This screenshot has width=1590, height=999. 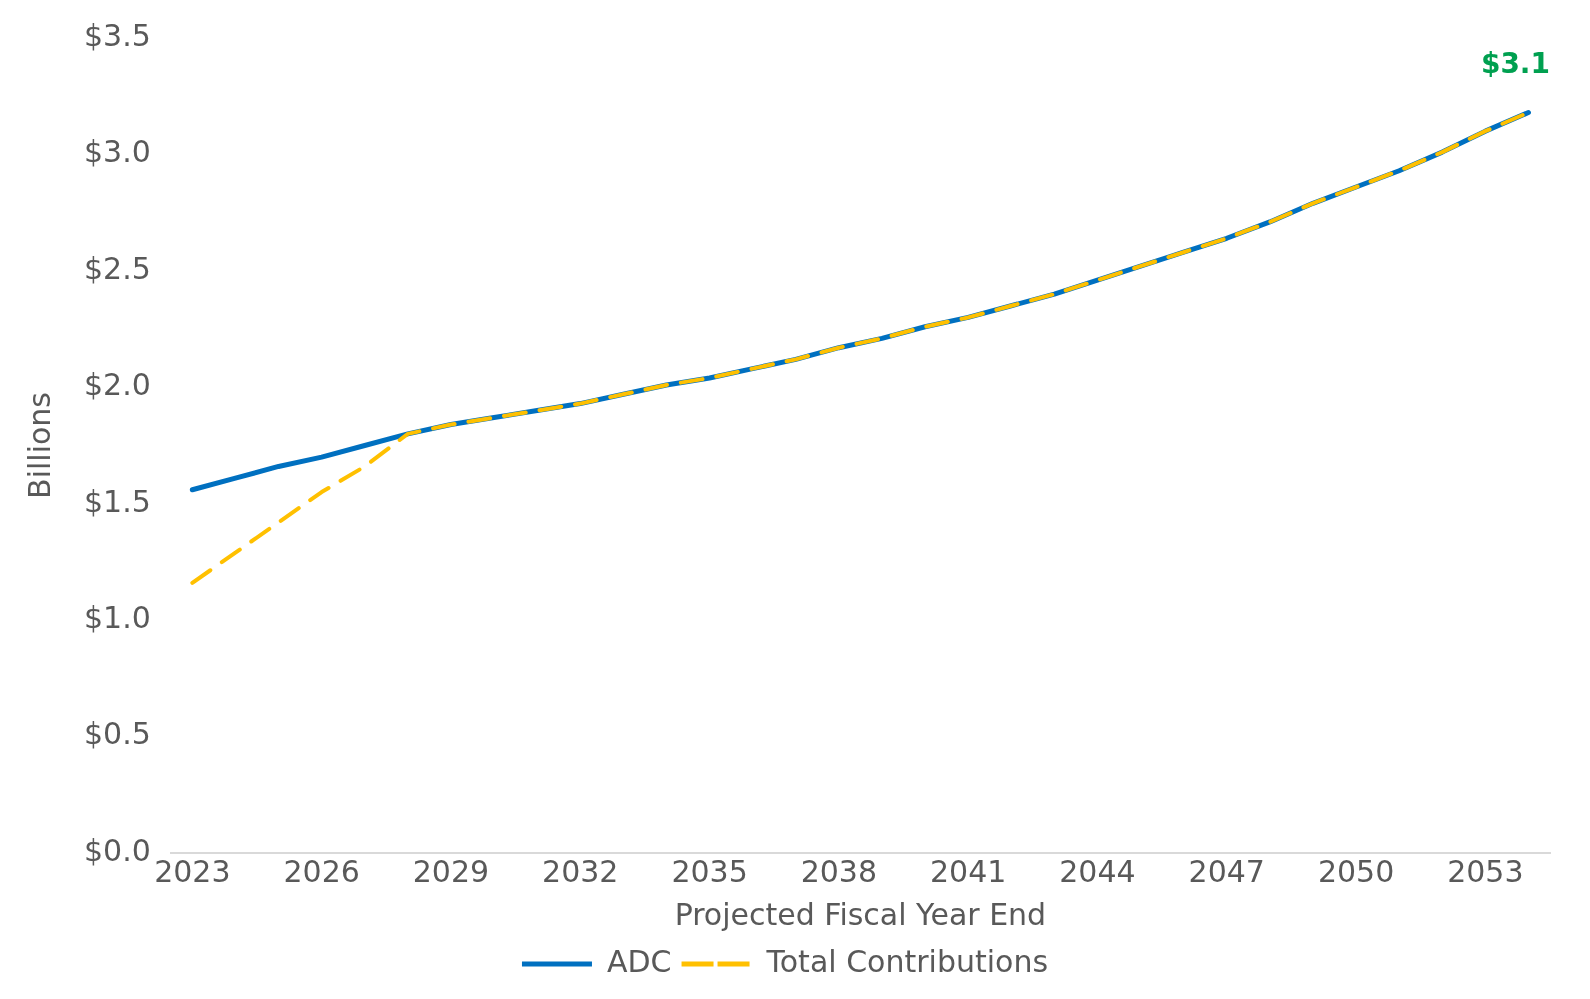 I want to click on x-tick-label: 2026, so click(x=321, y=871).